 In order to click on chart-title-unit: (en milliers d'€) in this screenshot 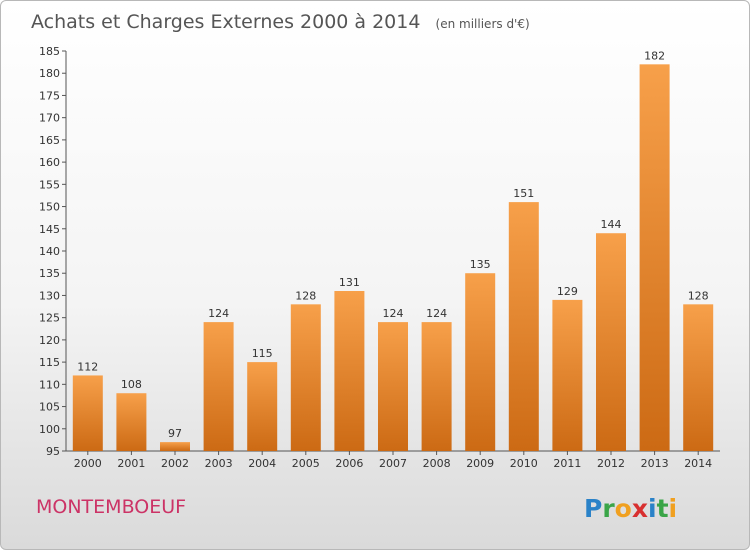, I will do `click(483, 24)`.